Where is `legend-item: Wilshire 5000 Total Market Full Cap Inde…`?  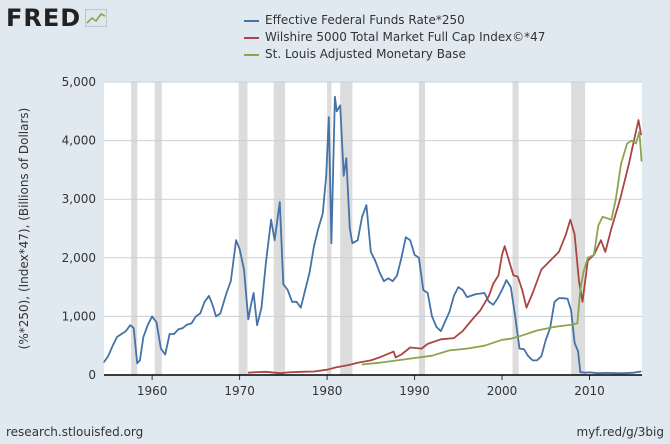
legend-item: Wilshire 5000 Total Market Full Cap Inde… is located at coordinates (394, 37).